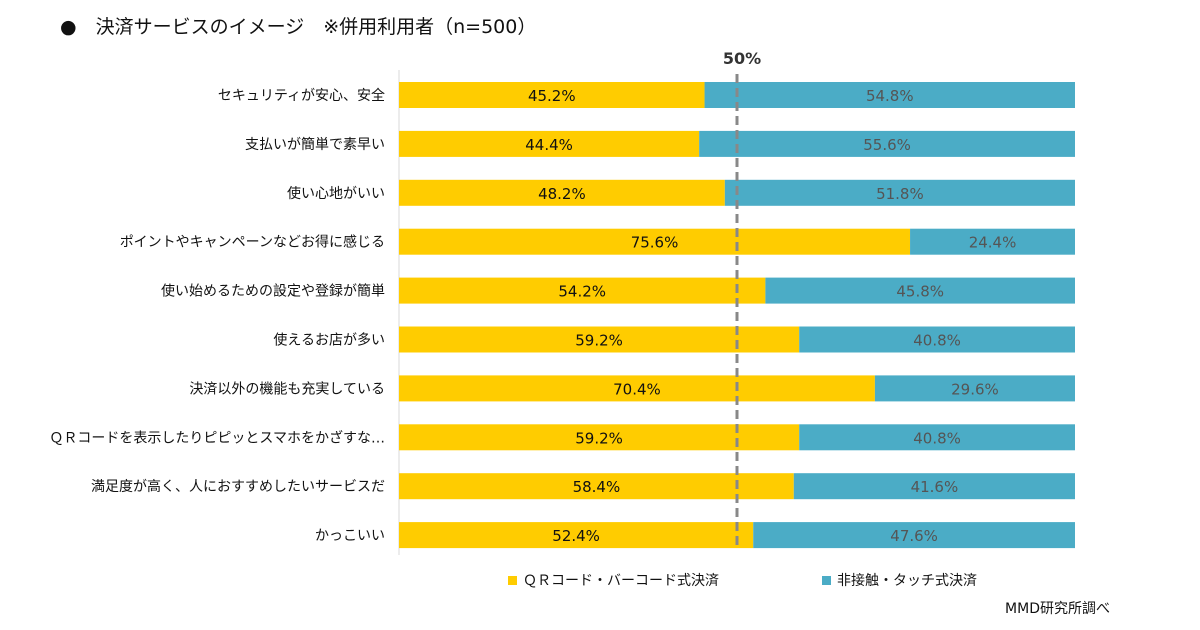  What do you see at coordinates (621, 581) in the screenshot?
I see `legend-label-qr: ＱＲコード・バーコード式決済` at bounding box center [621, 581].